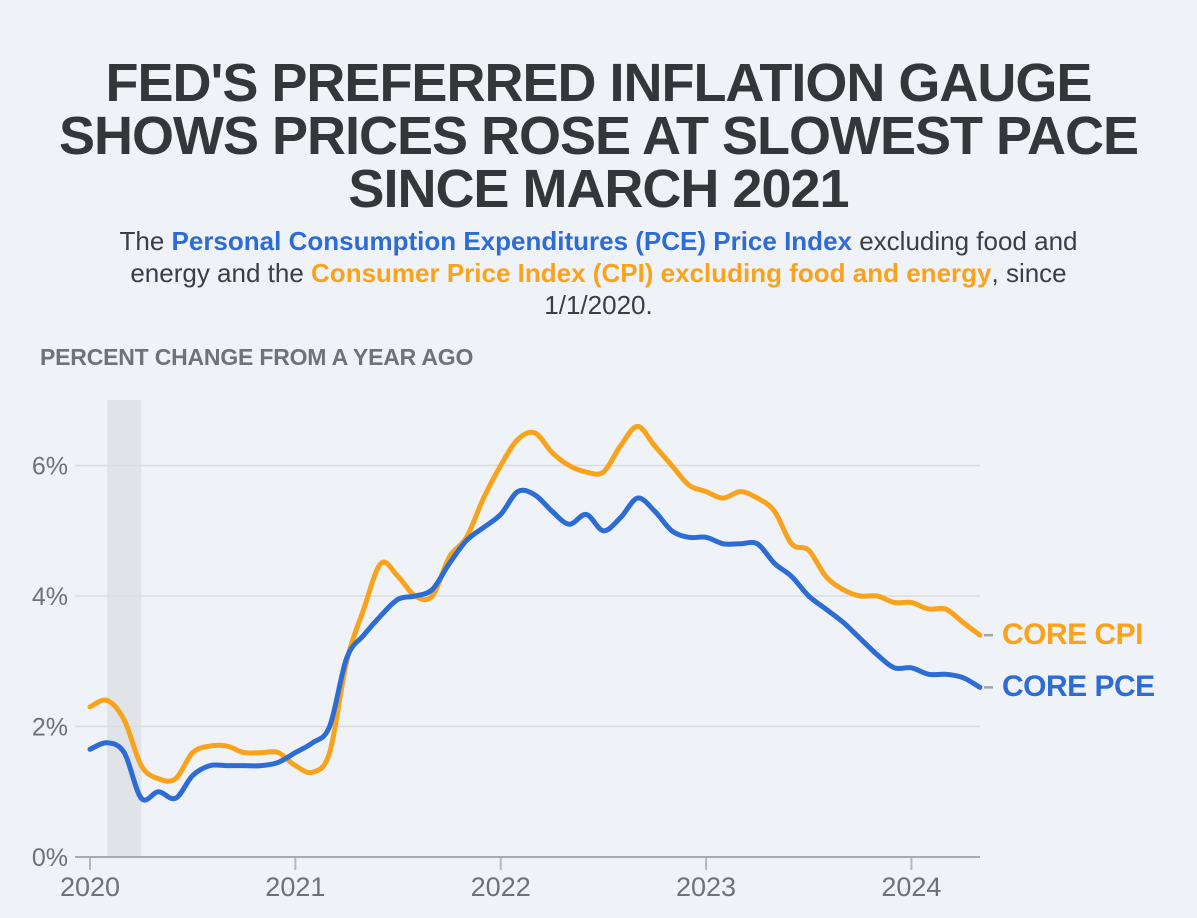  Describe the element at coordinates (706, 887) in the screenshot. I see `x-tick-label: 2023` at that location.